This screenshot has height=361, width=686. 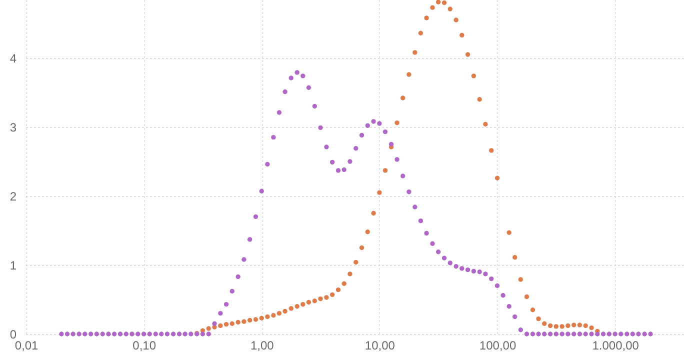 What do you see at coordinates (262, 345) in the screenshot?
I see `x-tick-label: 1,00` at bounding box center [262, 345].